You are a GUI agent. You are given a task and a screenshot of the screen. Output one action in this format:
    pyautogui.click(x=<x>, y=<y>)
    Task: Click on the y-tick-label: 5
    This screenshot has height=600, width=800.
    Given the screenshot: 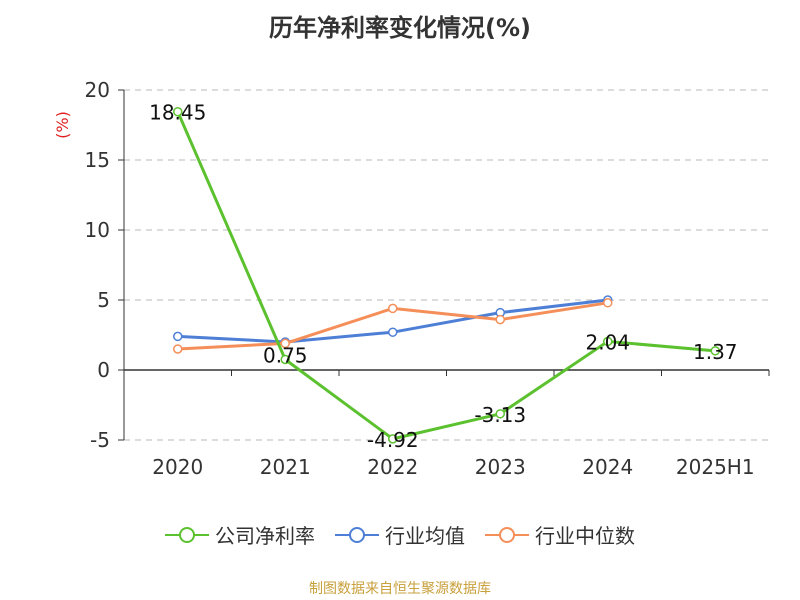 What is the action you would take?
    pyautogui.click(x=103, y=300)
    